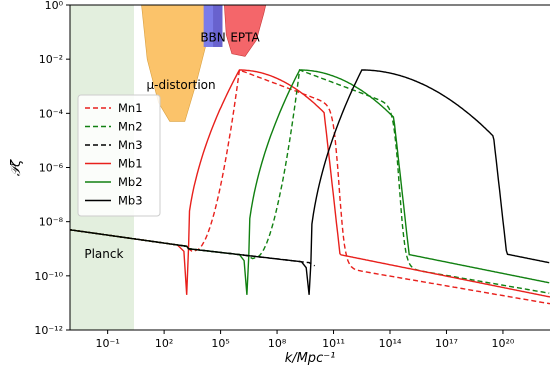 Image resolution: width=550 pixels, height=374 pixels. I want to click on x-tick-label: 10¹⁷, so click(446, 343).